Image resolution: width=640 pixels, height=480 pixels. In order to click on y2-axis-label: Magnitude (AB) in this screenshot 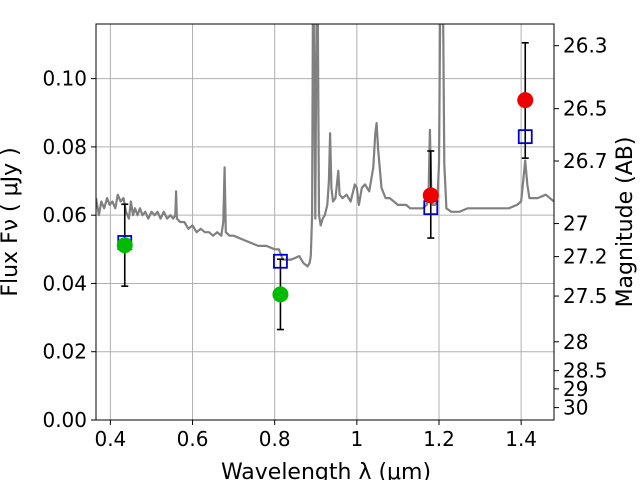, I will do `click(625, 222)`.